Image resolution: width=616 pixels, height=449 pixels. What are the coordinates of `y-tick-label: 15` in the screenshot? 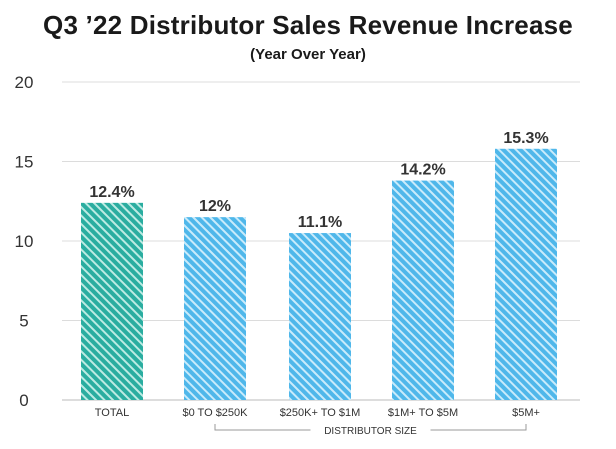 It's located at (24, 162).